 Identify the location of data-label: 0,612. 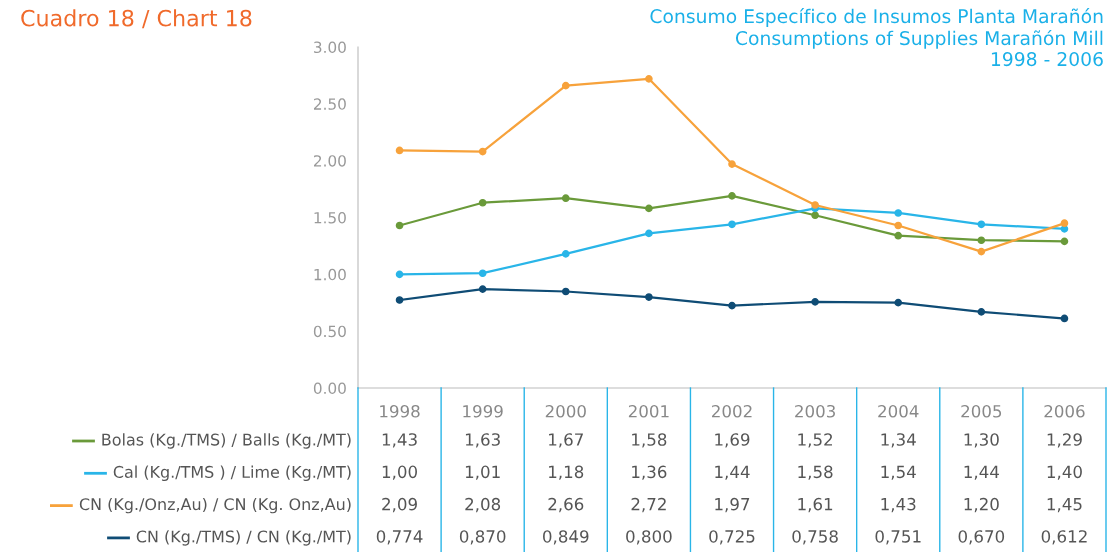
(1064, 537).